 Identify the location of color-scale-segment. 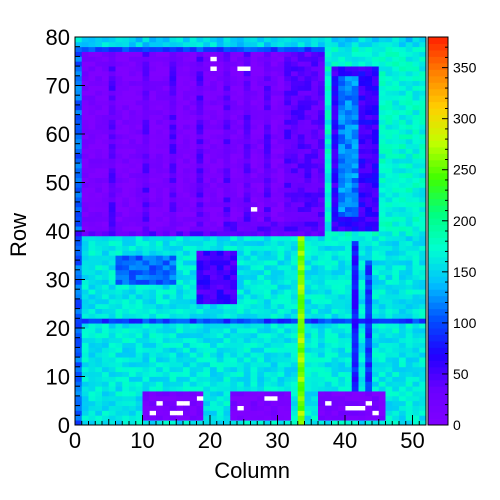
(438, 344).